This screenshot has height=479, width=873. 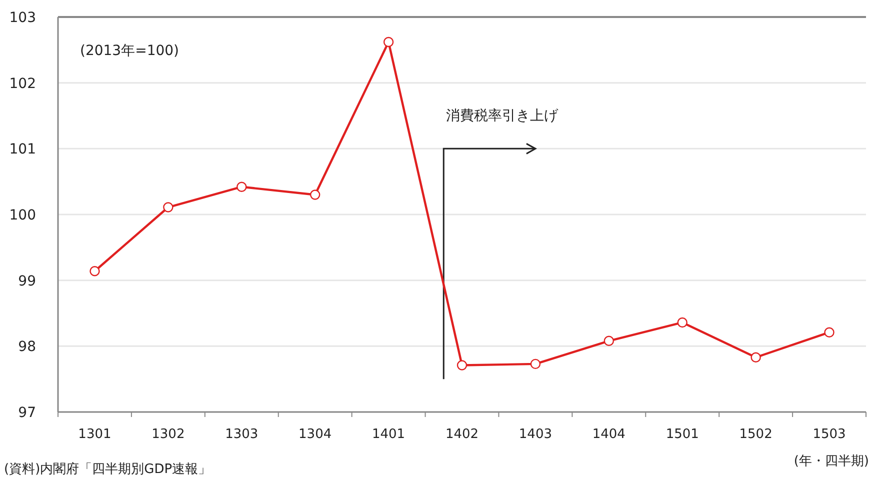 I want to click on x-tick-label: 1302, so click(x=168, y=434).